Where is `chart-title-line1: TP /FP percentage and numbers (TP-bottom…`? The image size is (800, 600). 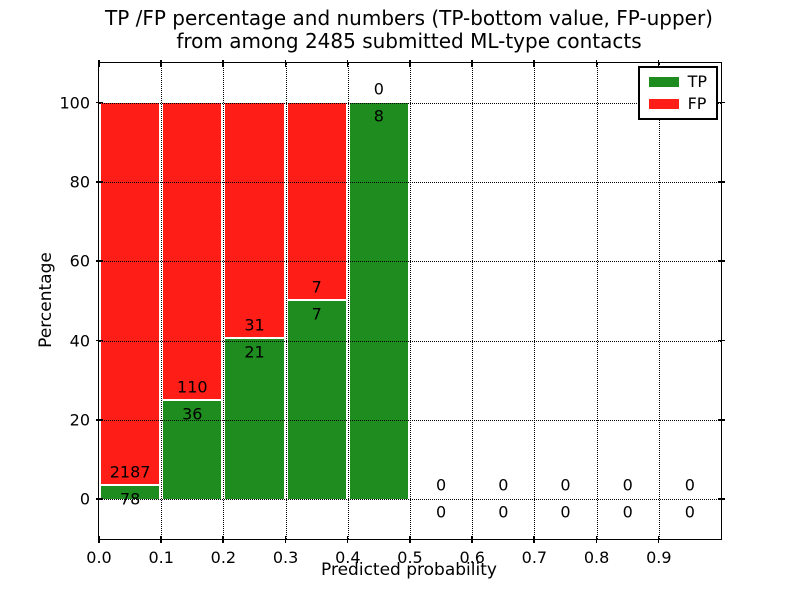
chart-title-line1: TP /FP percentage and numbers (TP-bottom… is located at coordinates (409, 18).